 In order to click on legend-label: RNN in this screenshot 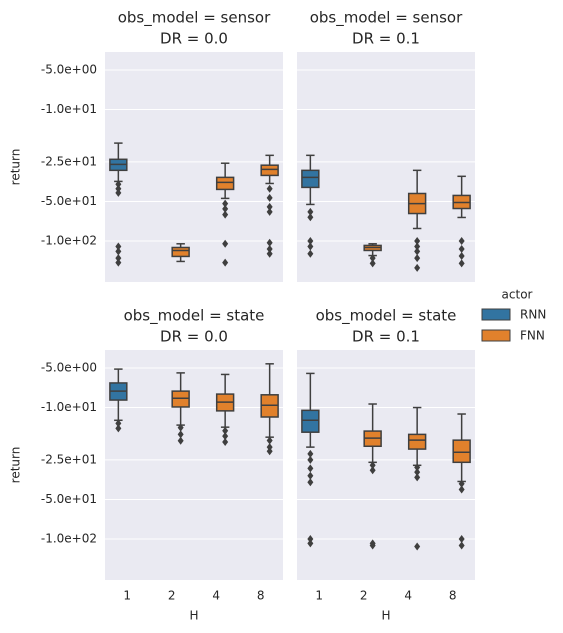, I will do `click(533, 315)`.